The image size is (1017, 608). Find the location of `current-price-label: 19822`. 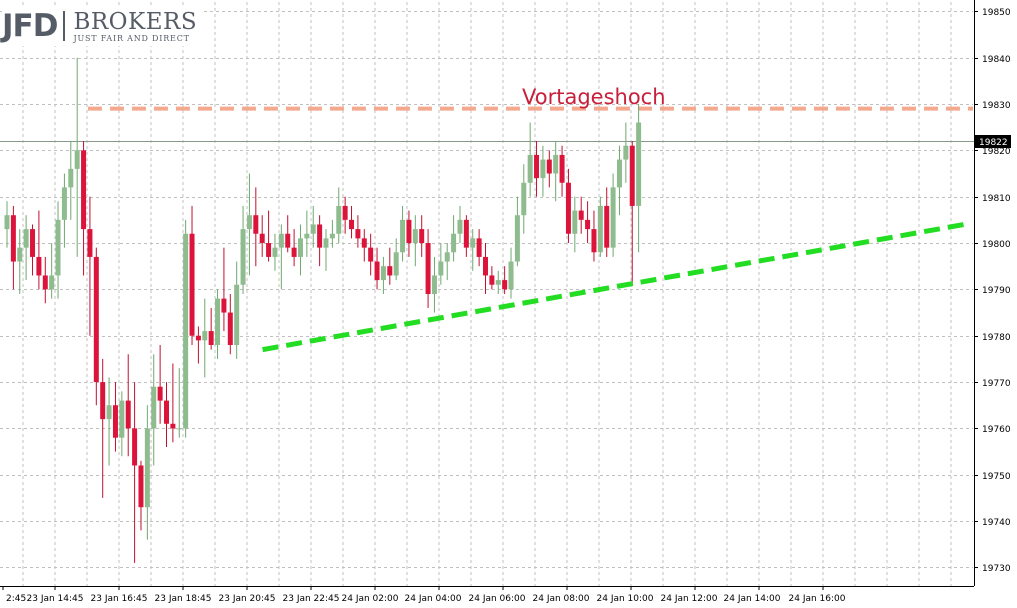

current-price-label: 19822 is located at coordinates (993, 141).